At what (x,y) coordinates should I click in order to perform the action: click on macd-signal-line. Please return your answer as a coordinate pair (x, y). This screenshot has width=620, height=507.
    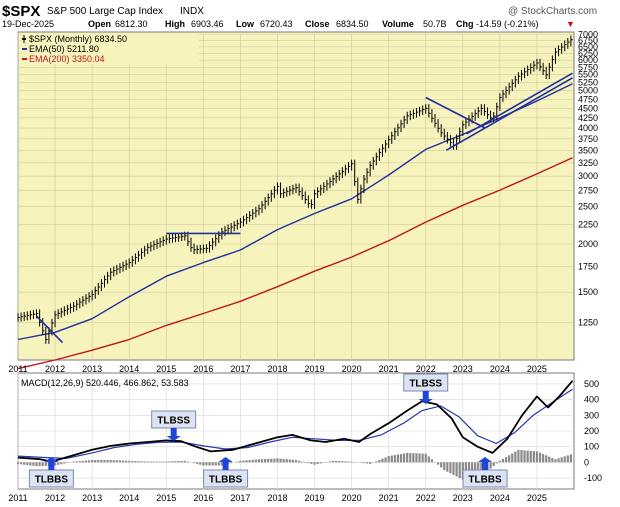
    Looking at the image, I should click on (295, 423).